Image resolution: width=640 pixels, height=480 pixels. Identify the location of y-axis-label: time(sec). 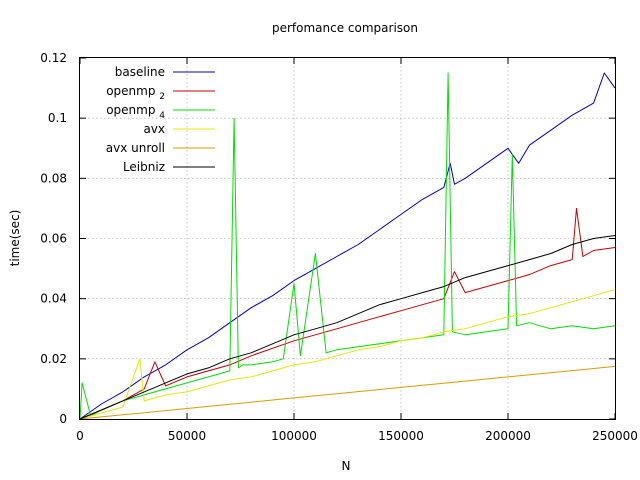
(15, 238).